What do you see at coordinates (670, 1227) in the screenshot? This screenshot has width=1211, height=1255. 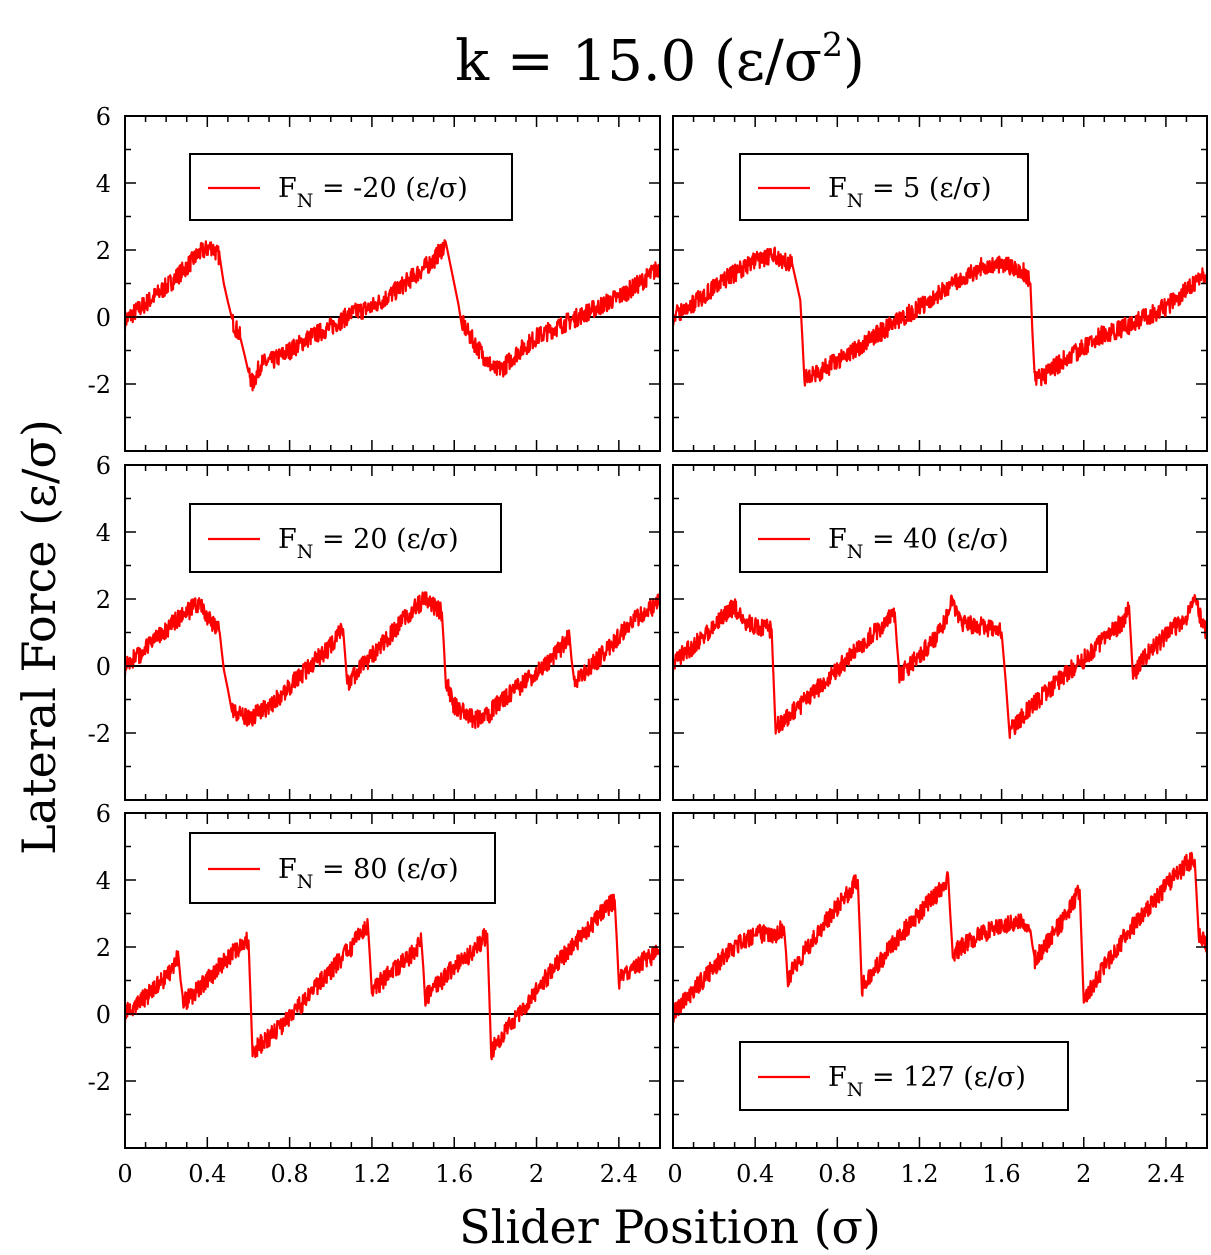 I see `x-axis-label: Slider Position (σ)` at bounding box center [670, 1227].